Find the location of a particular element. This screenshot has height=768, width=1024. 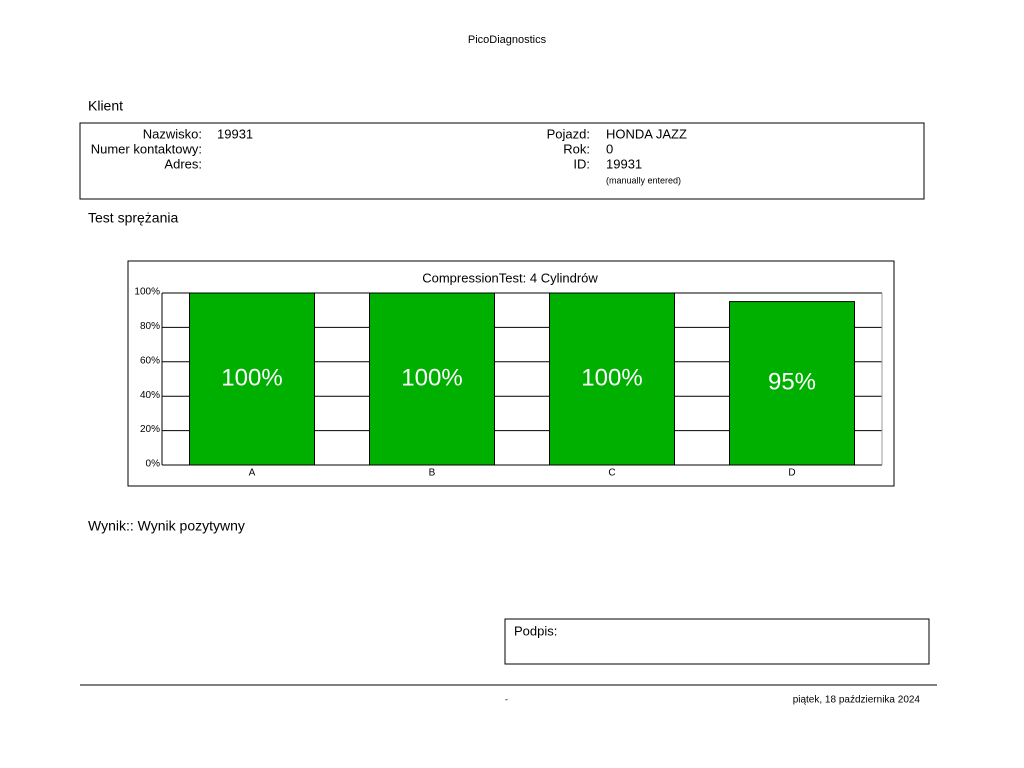

x-tick-label: D is located at coordinates (791, 473).